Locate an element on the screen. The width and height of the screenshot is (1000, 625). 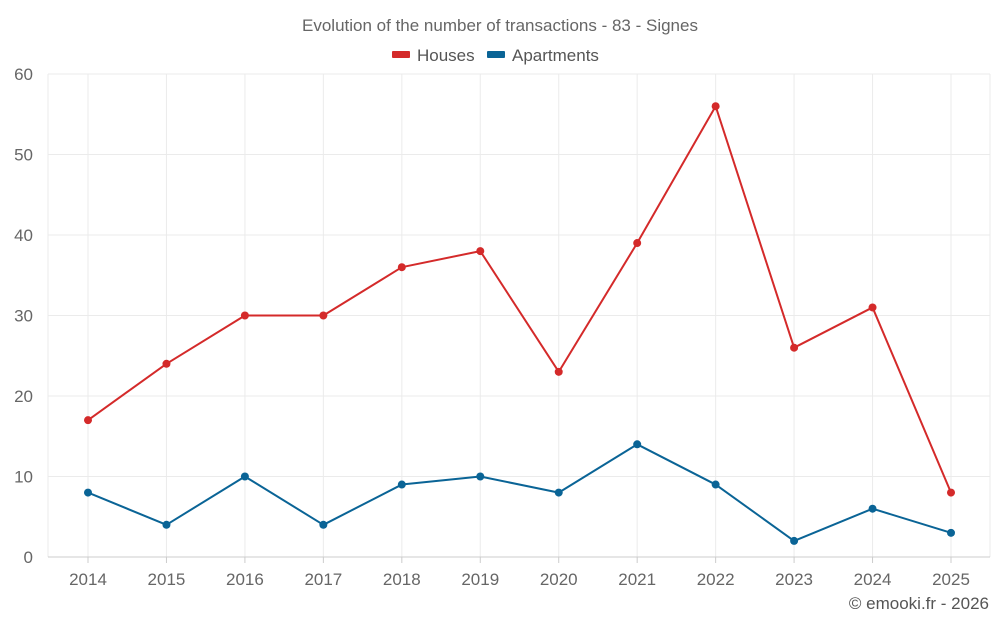
y-tick-label: 30 is located at coordinates (23, 316).